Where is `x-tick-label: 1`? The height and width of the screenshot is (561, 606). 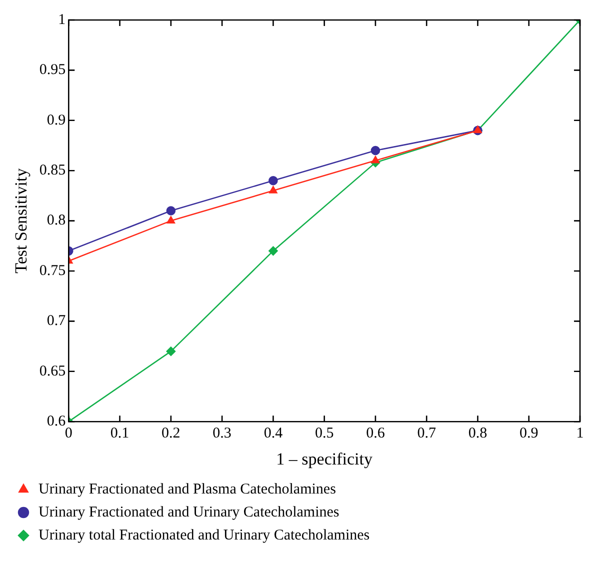
x-tick-label: 1 is located at coordinates (580, 434).